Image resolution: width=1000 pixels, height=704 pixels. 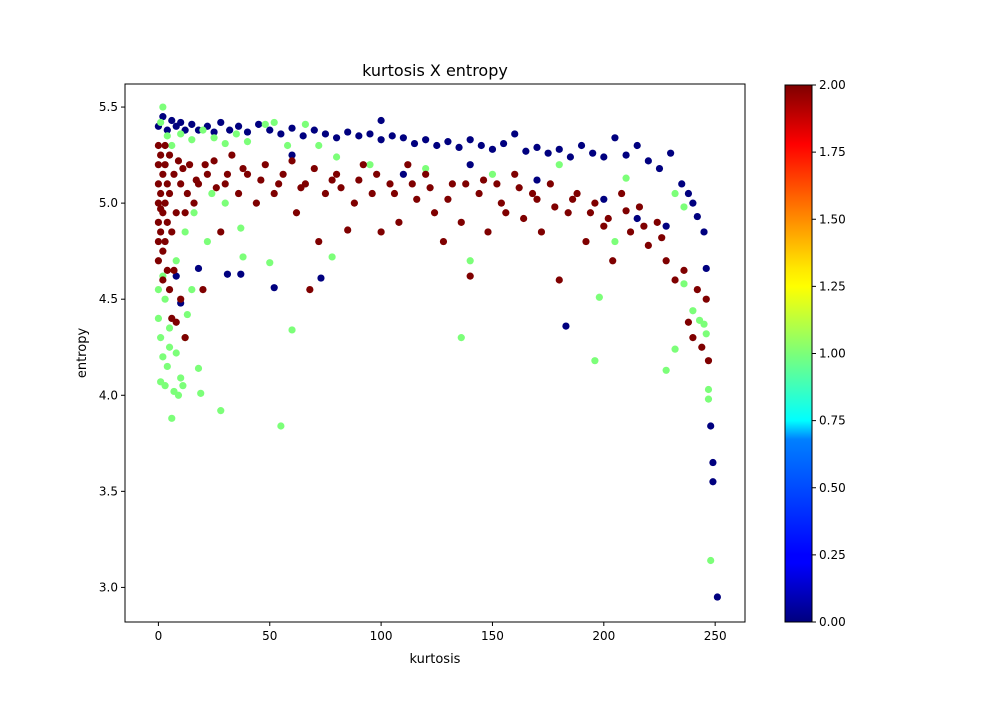 What do you see at coordinates (832, 622) in the screenshot?
I see `colorbar-tick-label: 0.00` at bounding box center [832, 622].